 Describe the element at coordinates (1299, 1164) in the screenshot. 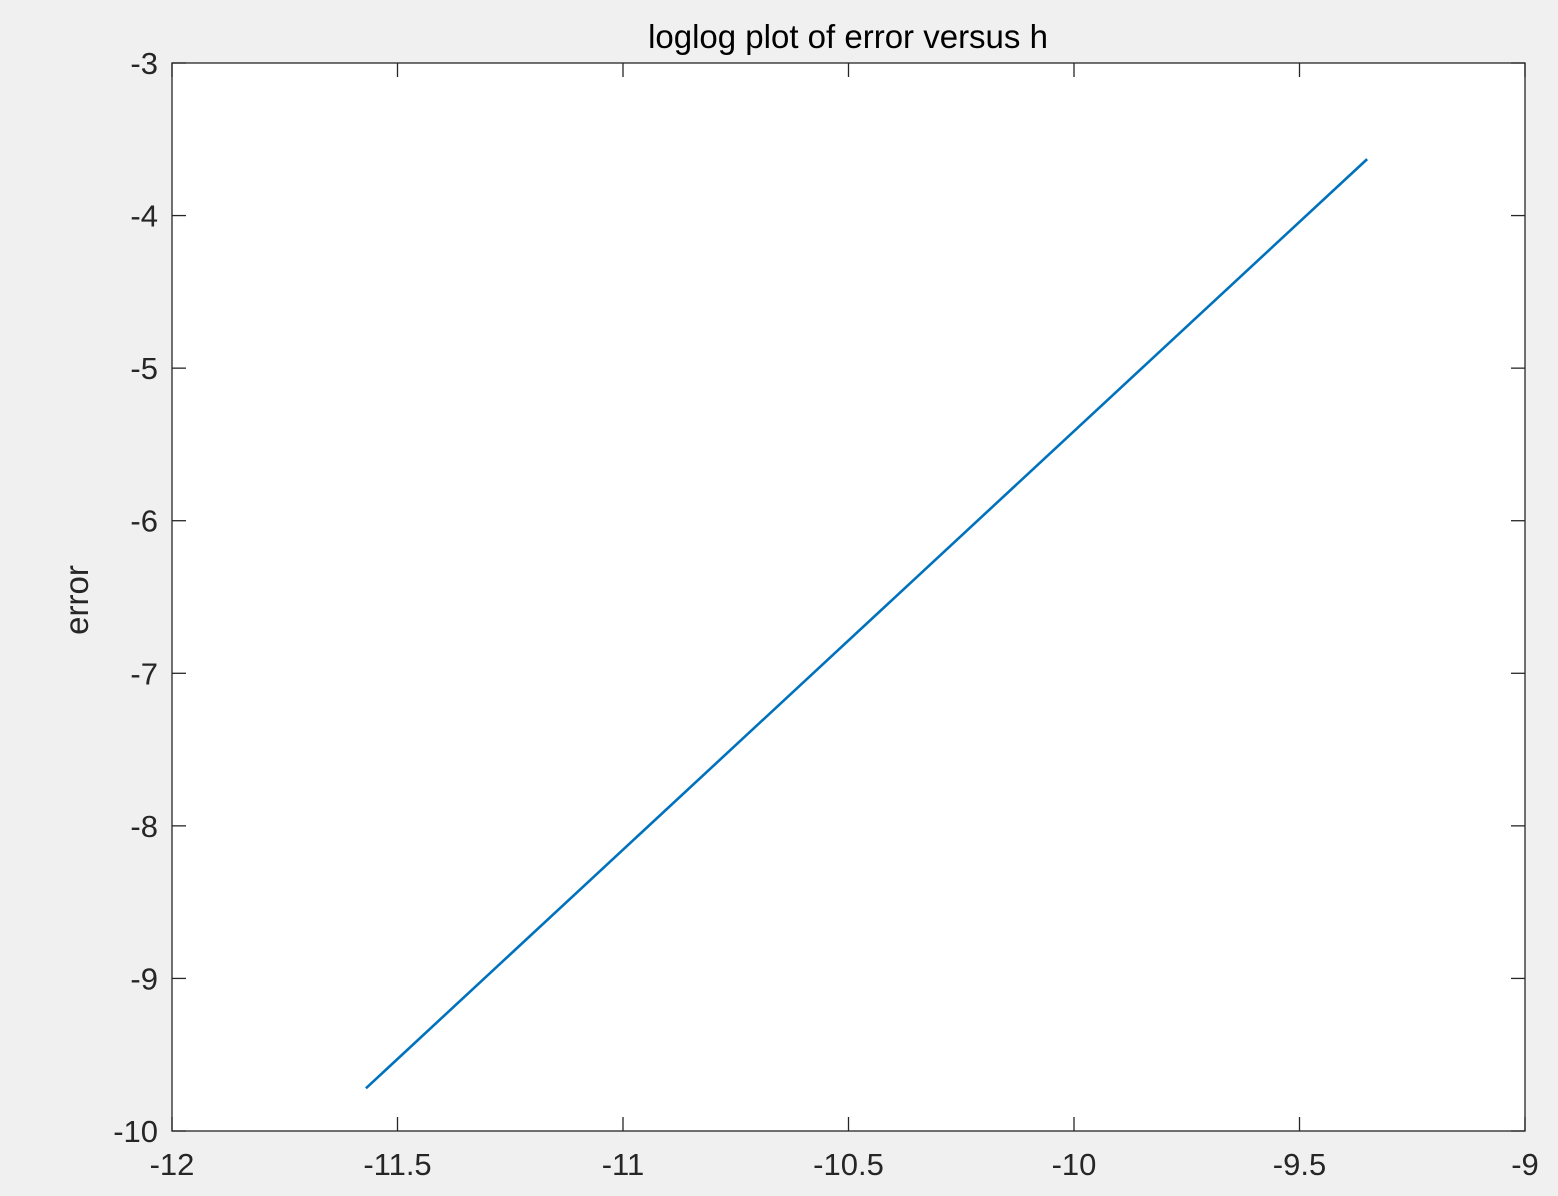

I see `x-tick-label: -9.5` at that location.